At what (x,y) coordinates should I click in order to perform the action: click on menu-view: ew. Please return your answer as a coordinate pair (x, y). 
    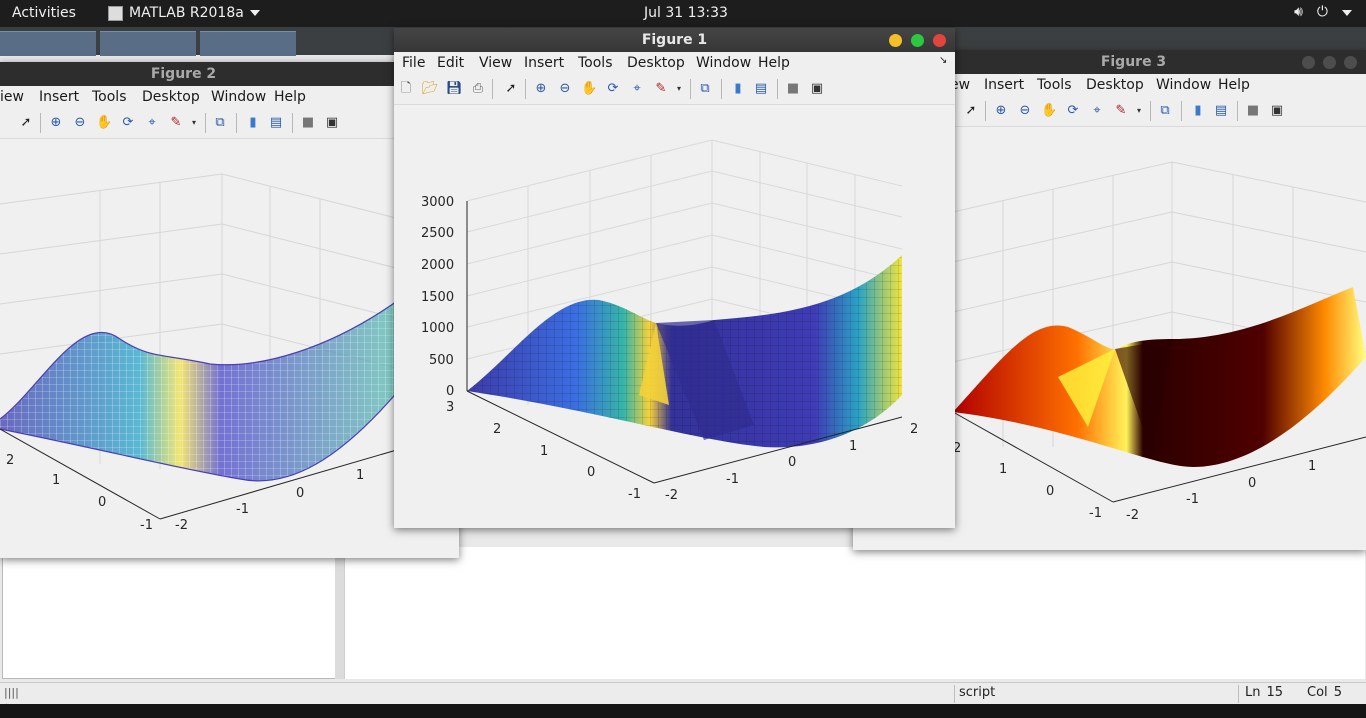
    Looking at the image, I should click on (960, 85).